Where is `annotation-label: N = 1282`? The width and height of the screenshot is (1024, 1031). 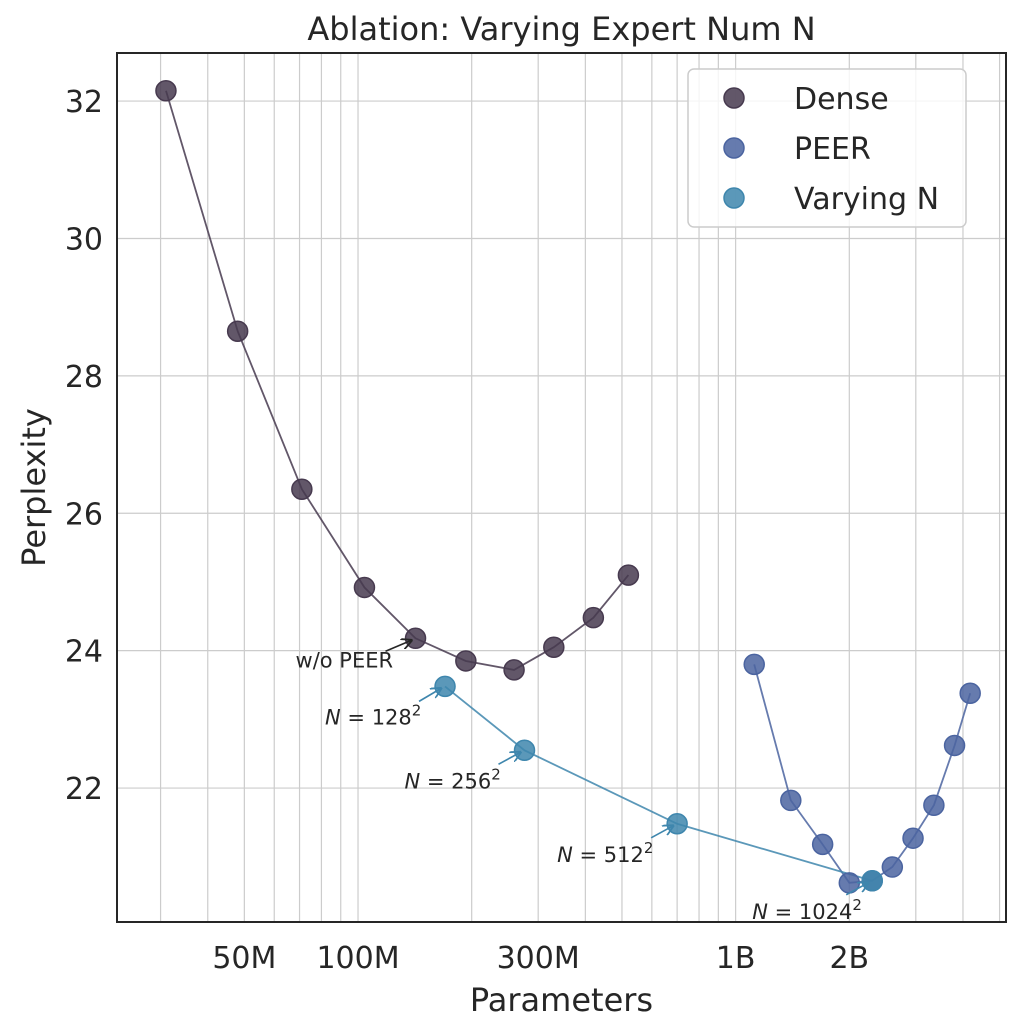 annotation-label: N = 1282 is located at coordinates (373, 715).